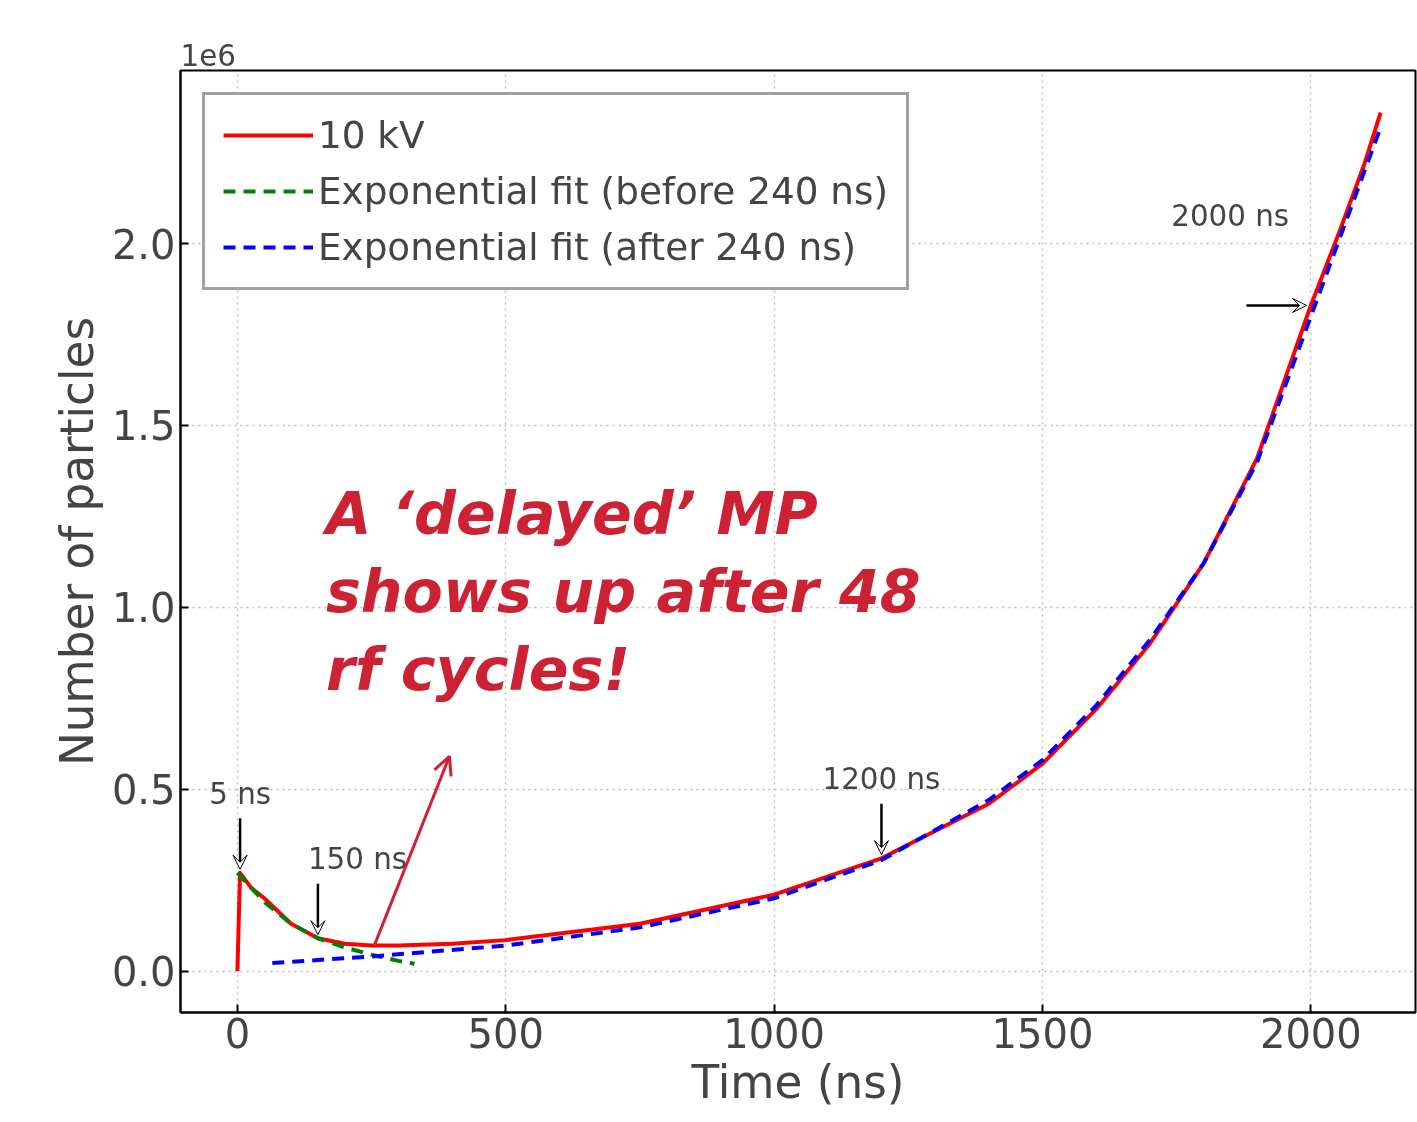 The width and height of the screenshot is (1417, 1122). What do you see at coordinates (1230, 215) in the screenshot?
I see `annotation: 2000 ns` at bounding box center [1230, 215].